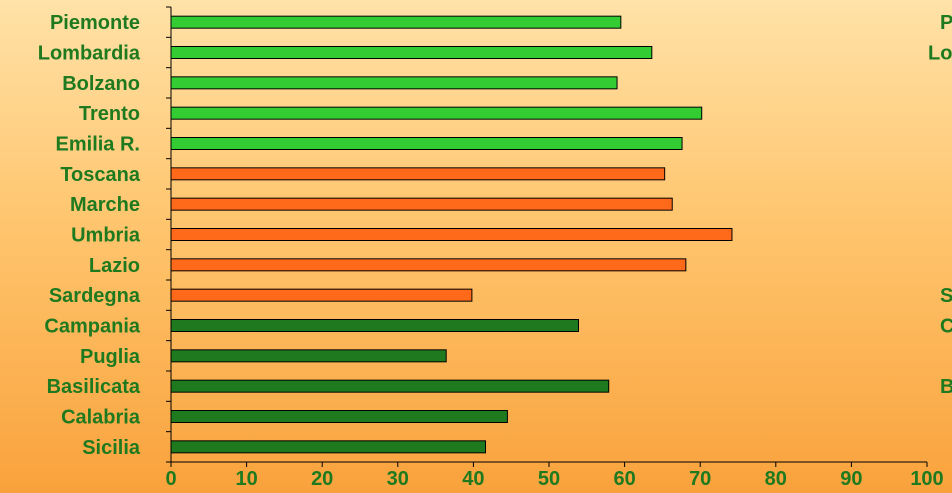  What do you see at coordinates (110, 357) in the screenshot?
I see `category-label: Puglia` at bounding box center [110, 357].